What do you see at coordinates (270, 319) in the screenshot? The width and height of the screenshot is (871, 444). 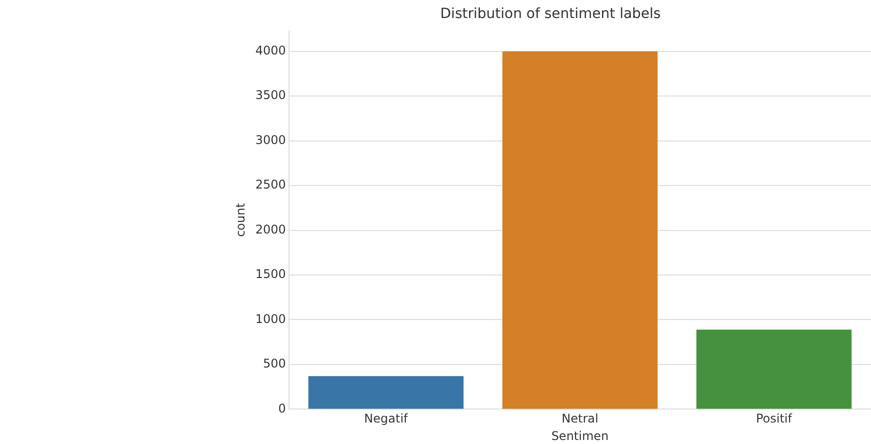 I see `y-tick-label: 1000` at bounding box center [270, 319].